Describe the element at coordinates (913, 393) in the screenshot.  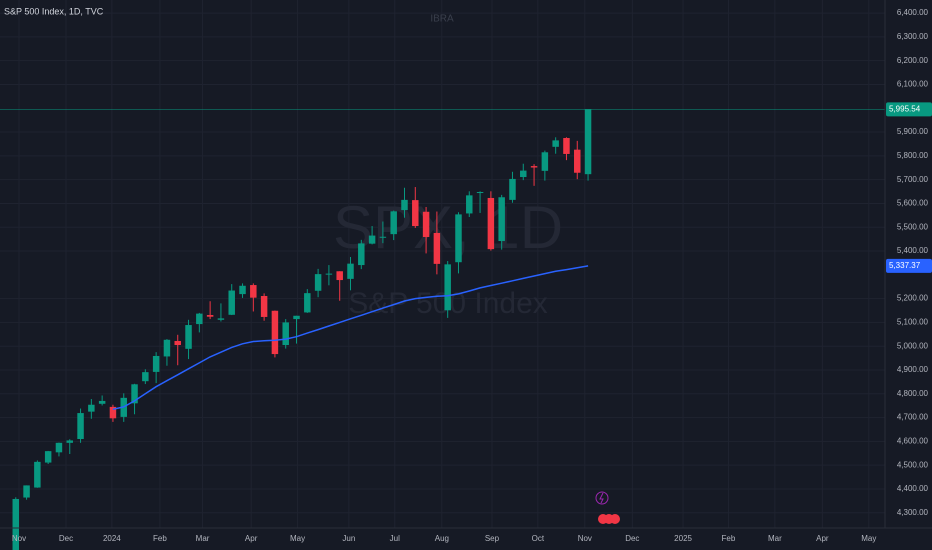
I see `y-tick-label: 4,800.00` at that location.